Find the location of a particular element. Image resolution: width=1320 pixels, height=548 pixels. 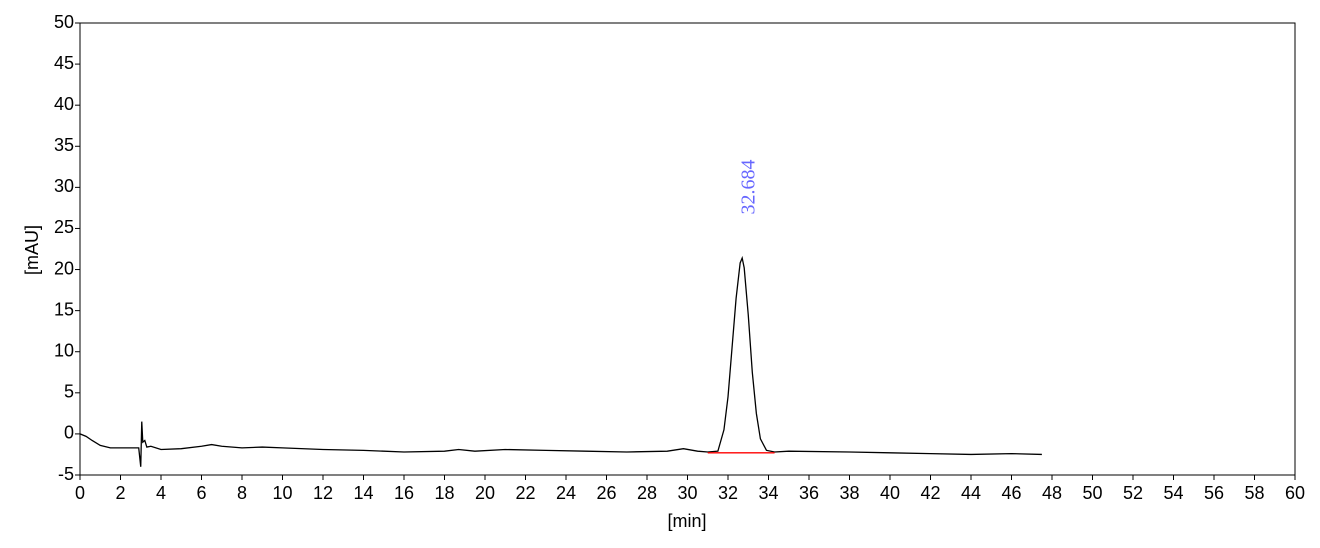

y-axis-label: [mAU] is located at coordinates (32, 250).